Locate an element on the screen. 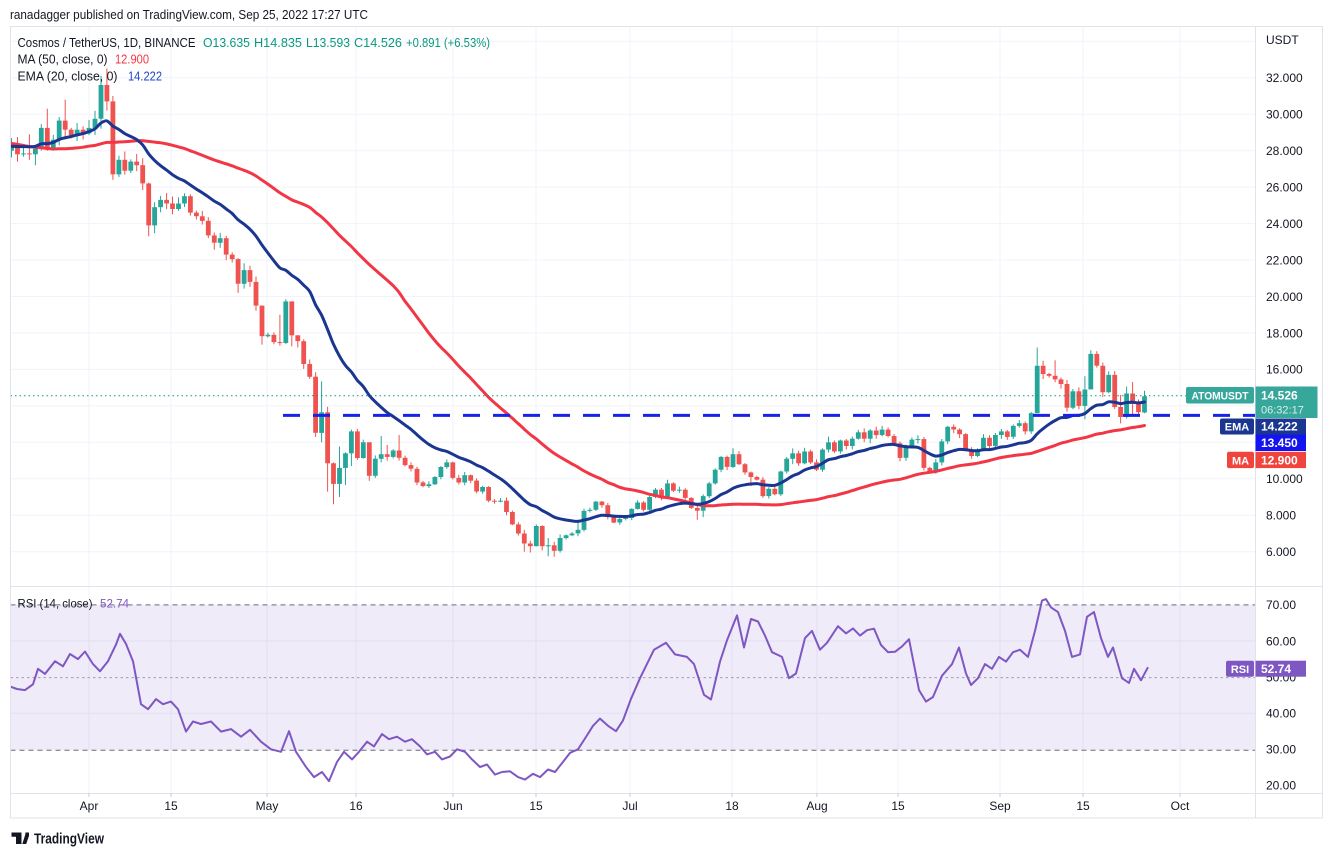 This screenshot has width=1333, height=857. svg-text: 16 is located at coordinates (356, 806).